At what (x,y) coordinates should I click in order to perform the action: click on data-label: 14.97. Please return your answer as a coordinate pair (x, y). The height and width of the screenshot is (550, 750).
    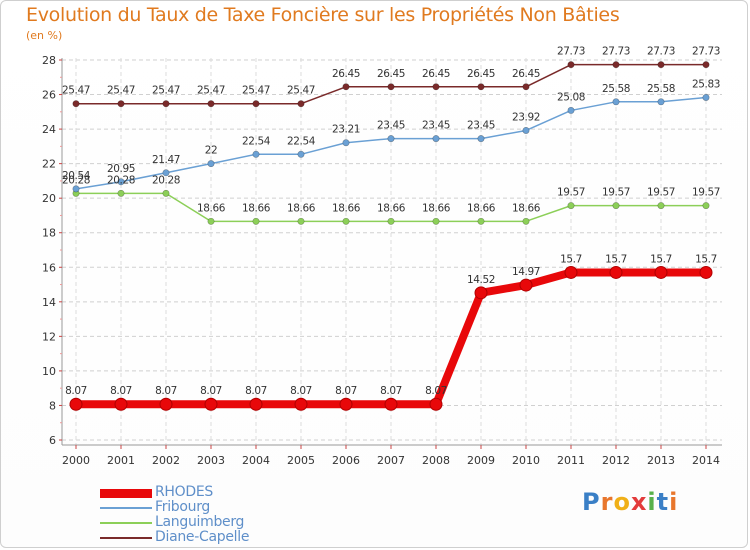
    Looking at the image, I should click on (526, 272).